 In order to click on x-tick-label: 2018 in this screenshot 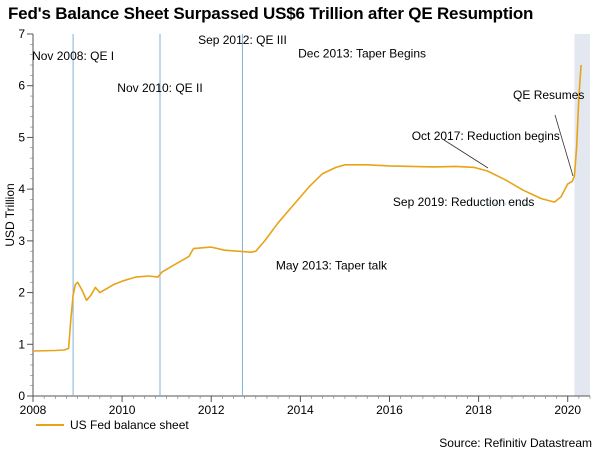, I will do `click(478, 410)`.